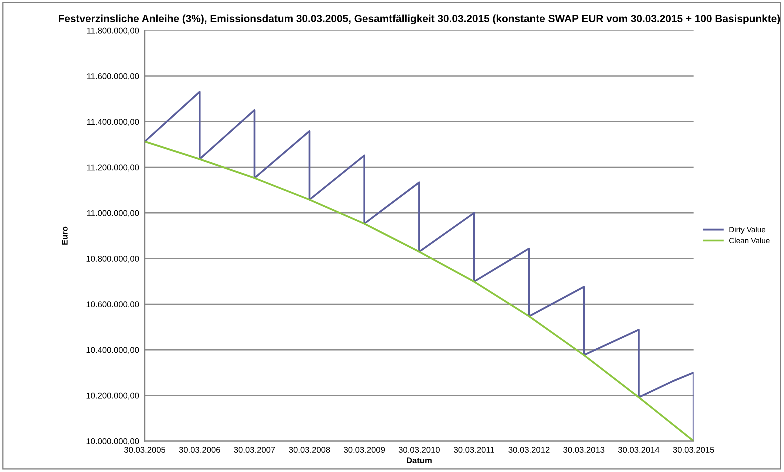 The width and height of the screenshot is (784, 472). Describe the element at coordinates (419, 450) in the screenshot. I see `x-tick-label: 30.03.2010` at that location.